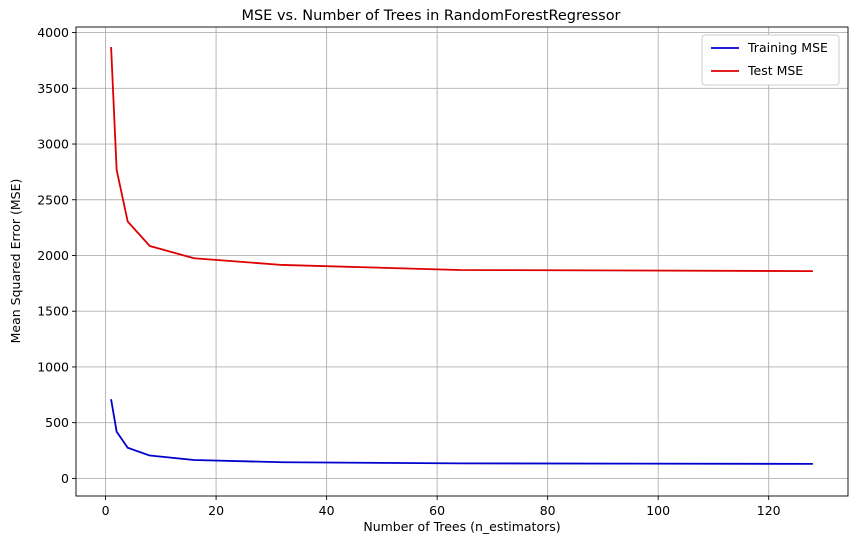 This screenshot has width=859, height=545. I want to click on x-axis-ticks: 0 20 40 60 80 100 120, so click(441, 507).